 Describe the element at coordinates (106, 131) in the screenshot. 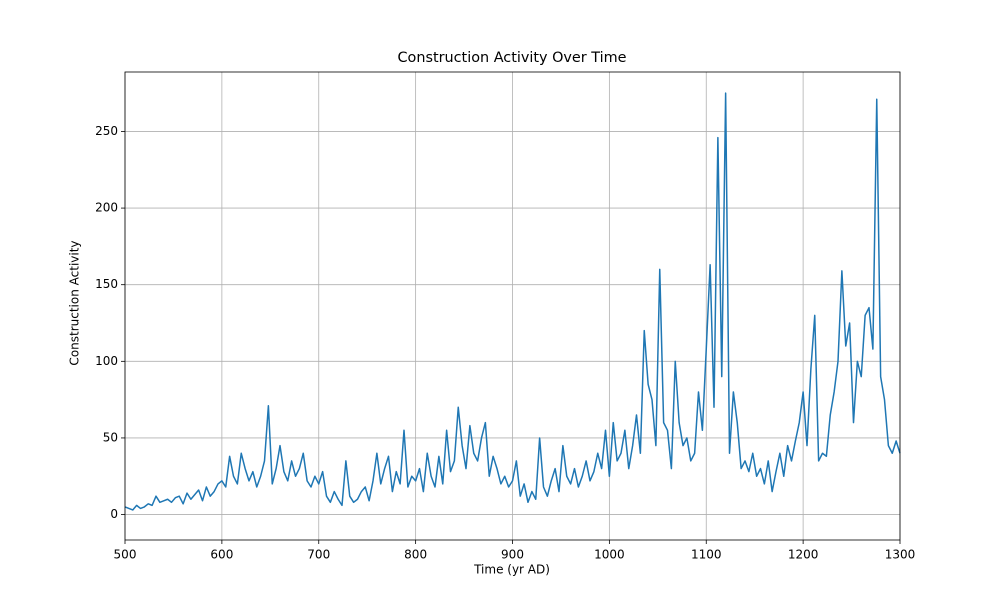

I see `y-tick-label: 250` at that location.